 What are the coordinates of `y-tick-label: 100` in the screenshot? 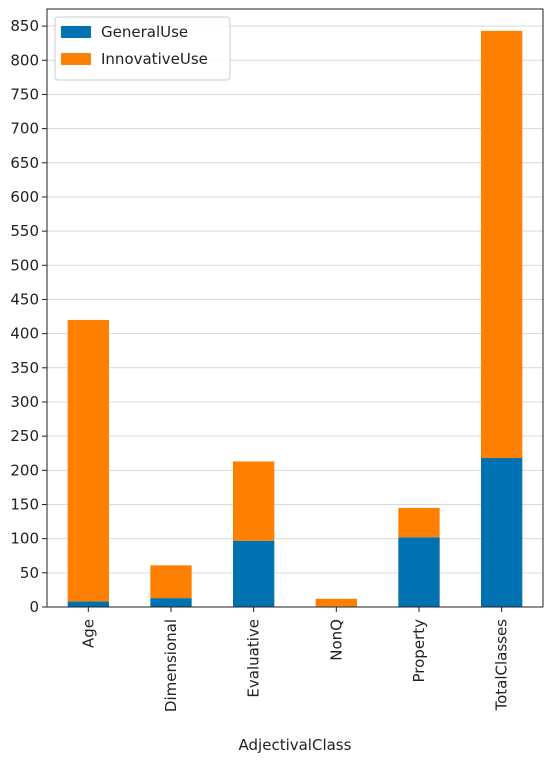 It's located at (24, 539).